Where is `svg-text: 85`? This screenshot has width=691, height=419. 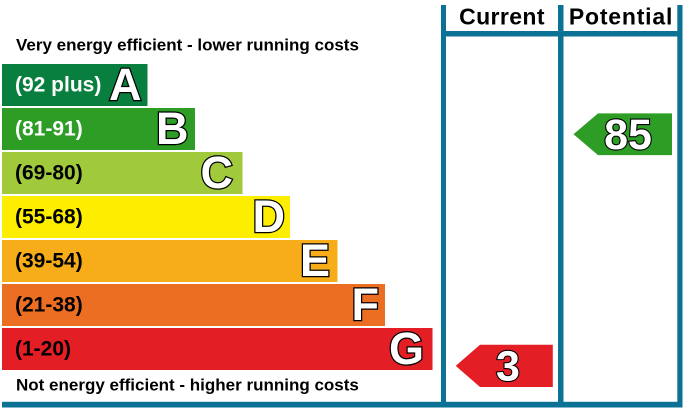 svg-text: 85 is located at coordinates (628, 135).